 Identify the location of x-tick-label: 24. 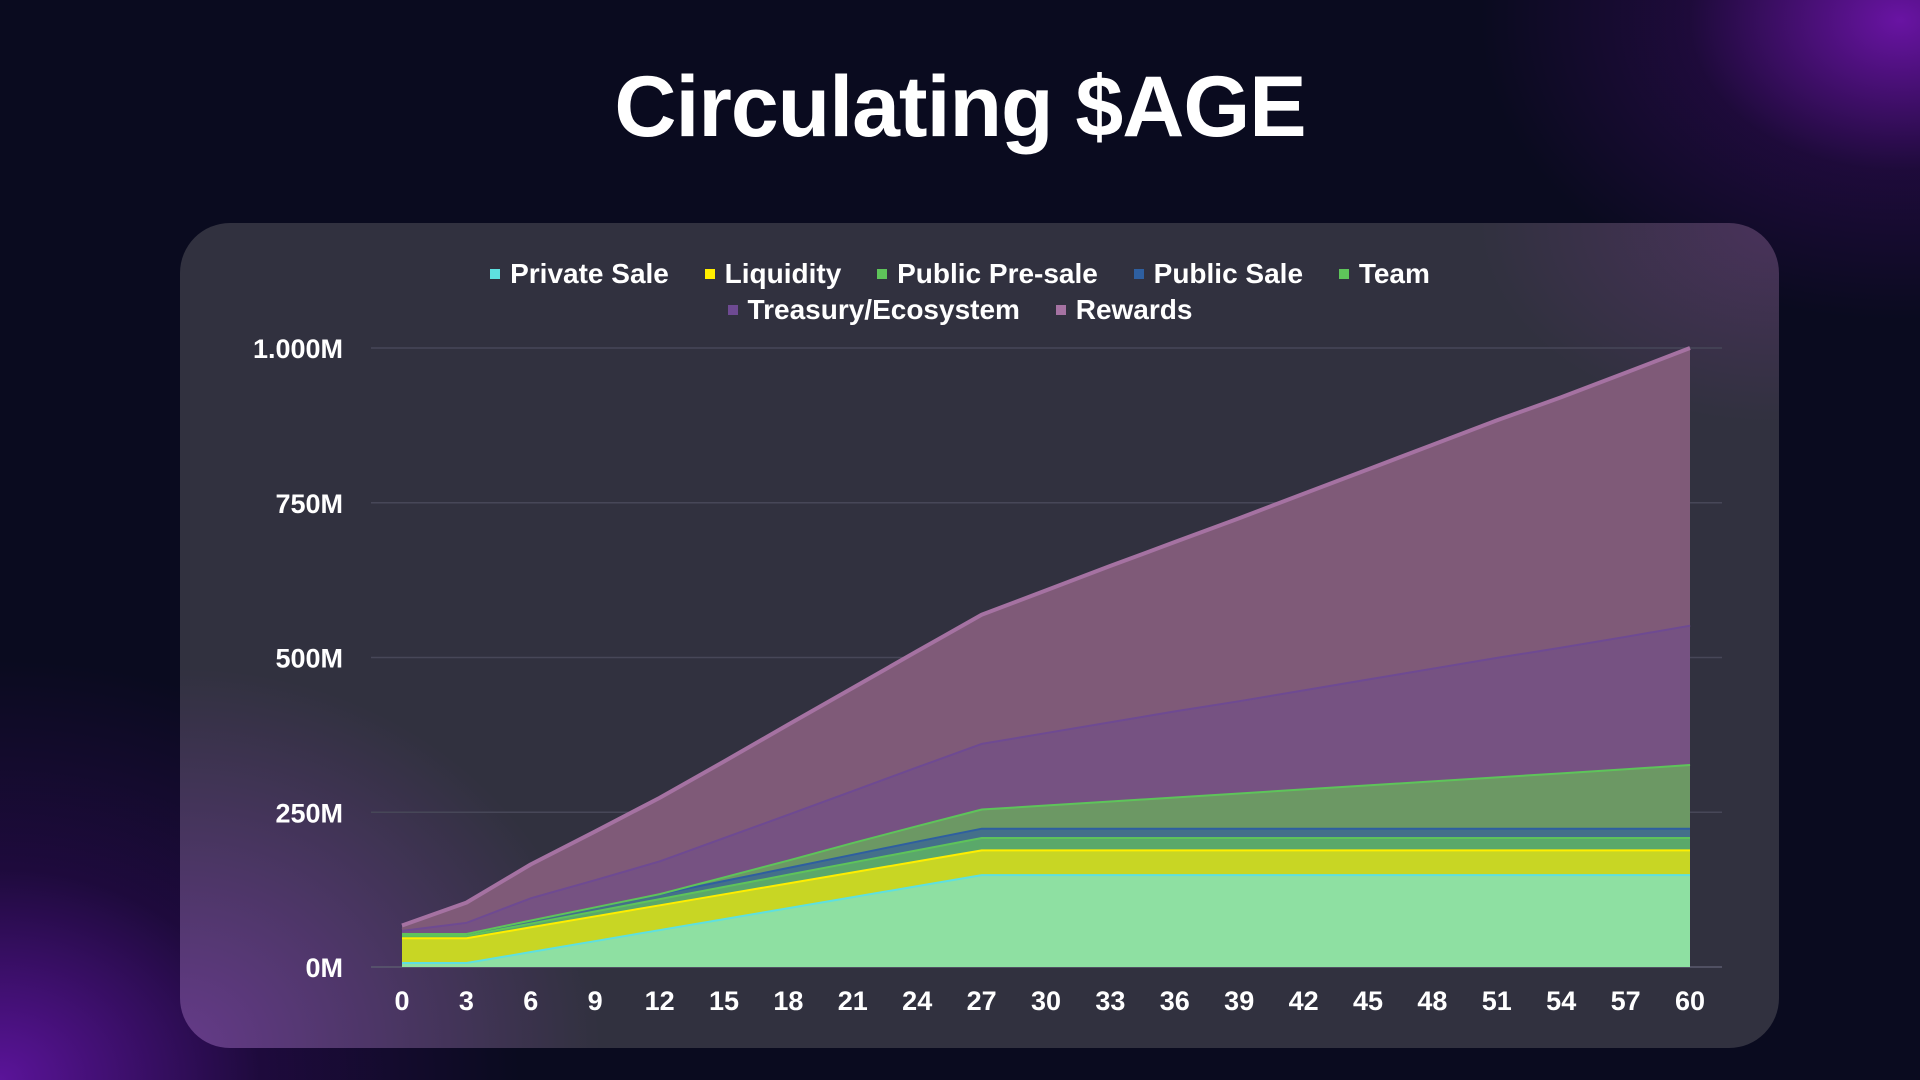
(917, 1001).